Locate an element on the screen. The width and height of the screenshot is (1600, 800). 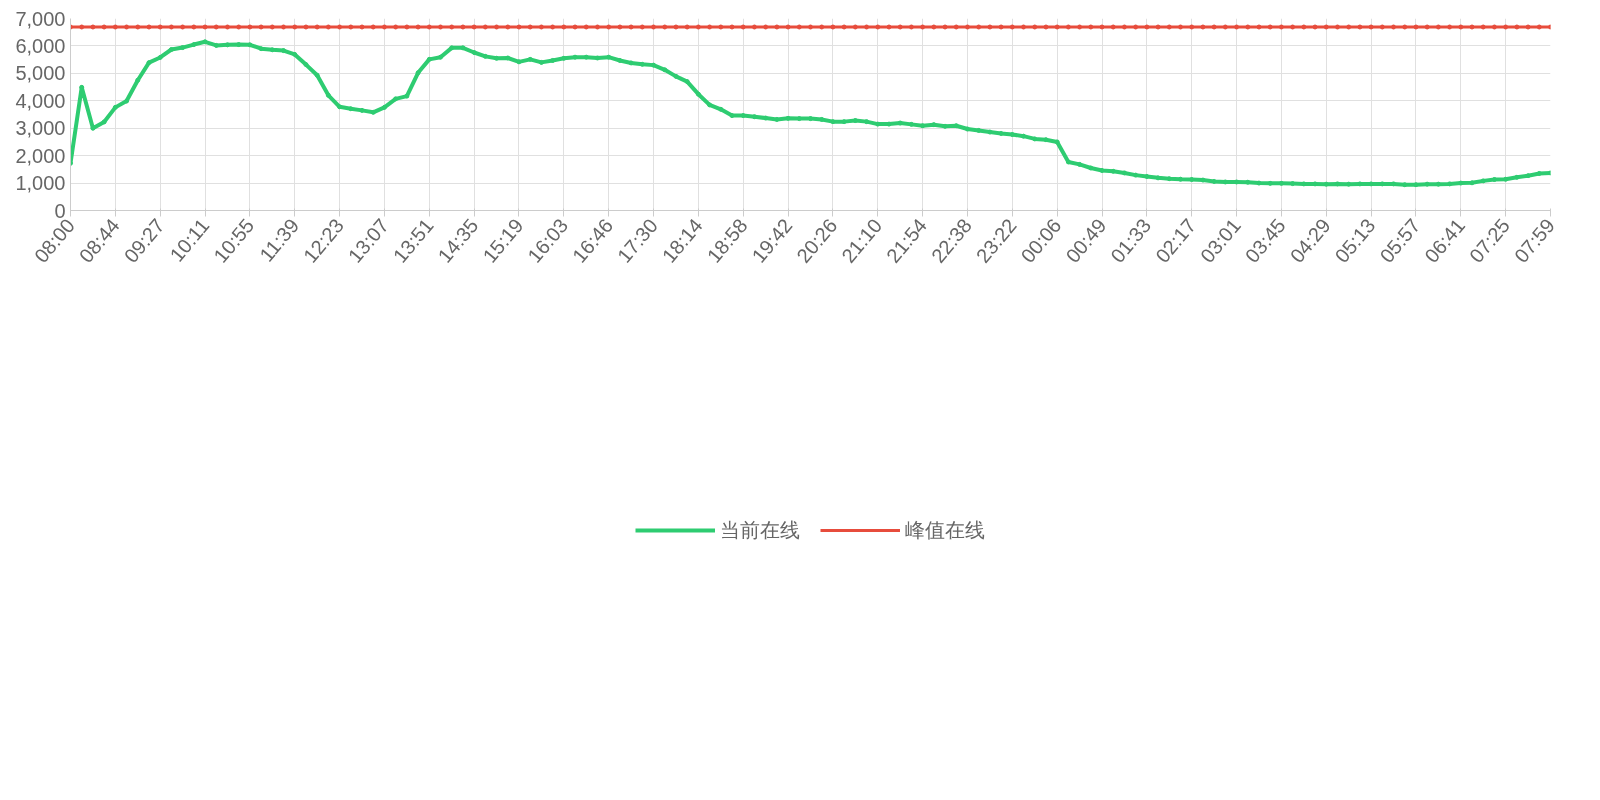
y-tick-label: 6,000 is located at coordinates (40, 45).